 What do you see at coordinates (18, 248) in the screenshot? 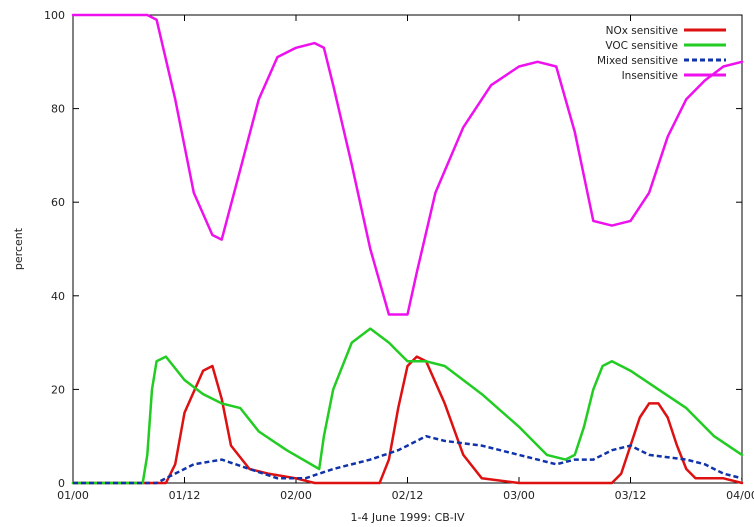
I see `y-axis-title: percent` at bounding box center [18, 248].